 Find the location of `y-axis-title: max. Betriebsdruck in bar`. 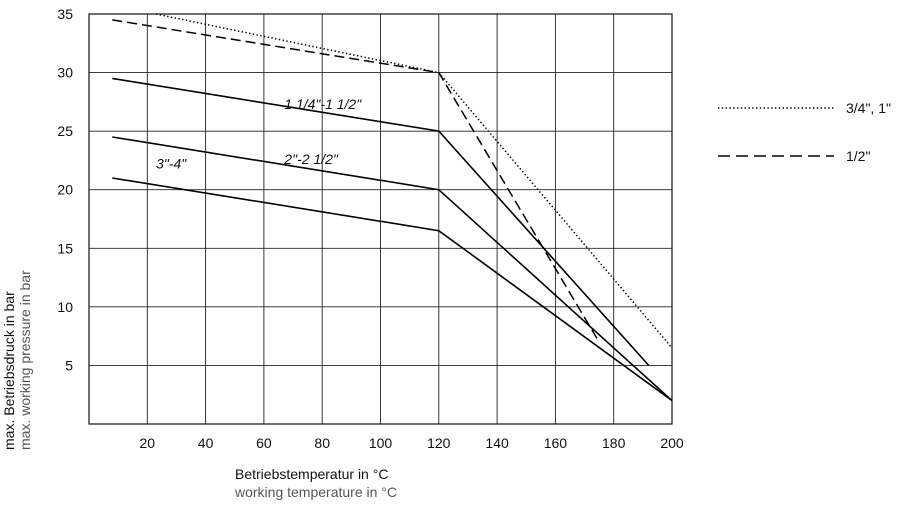

y-axis-title: max. Betriebsdruck in bar is located at coordinates (9, 370).